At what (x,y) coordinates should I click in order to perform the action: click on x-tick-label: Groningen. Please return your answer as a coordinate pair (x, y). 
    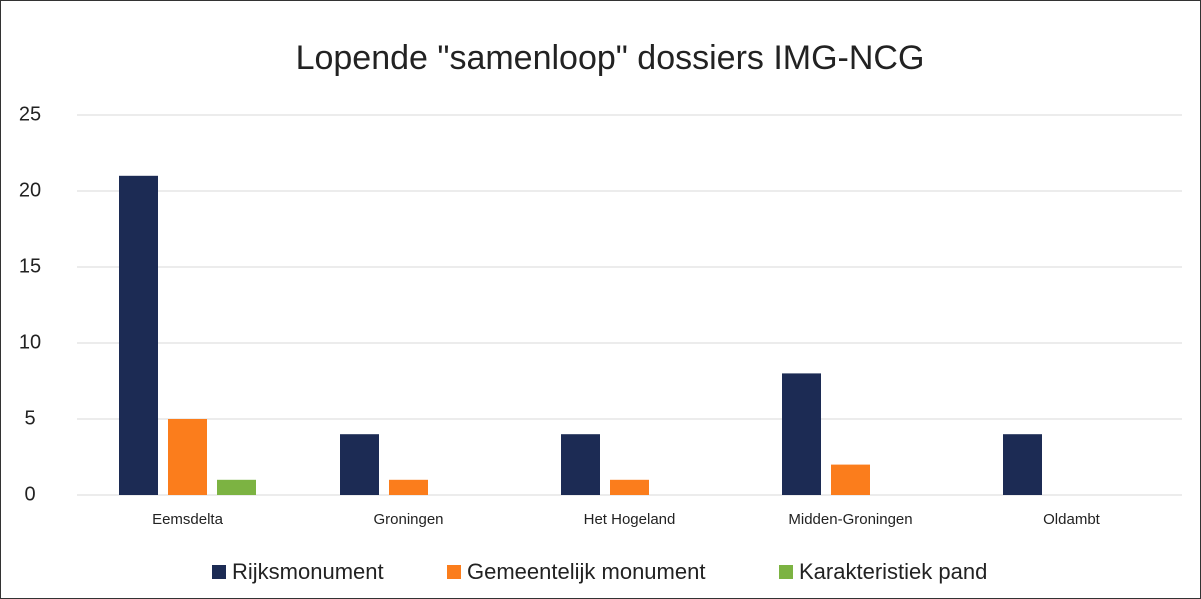
    Looking at the image, I should click on (408, 519).